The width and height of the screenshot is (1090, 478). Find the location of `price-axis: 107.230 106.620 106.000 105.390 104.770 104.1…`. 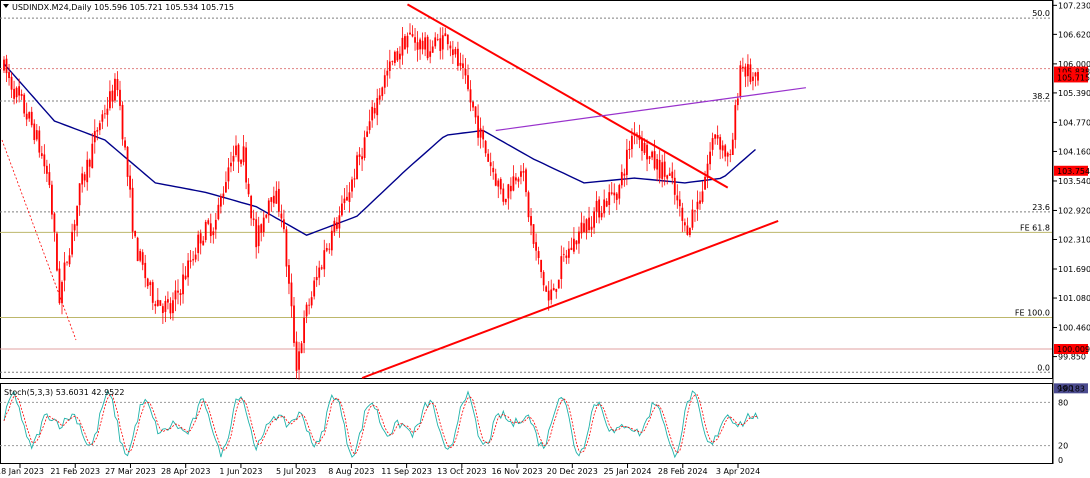

price-axis: 107.230 106.620 106.000 105.390 104.770 104.1… is located at coordinates (1071, 181).